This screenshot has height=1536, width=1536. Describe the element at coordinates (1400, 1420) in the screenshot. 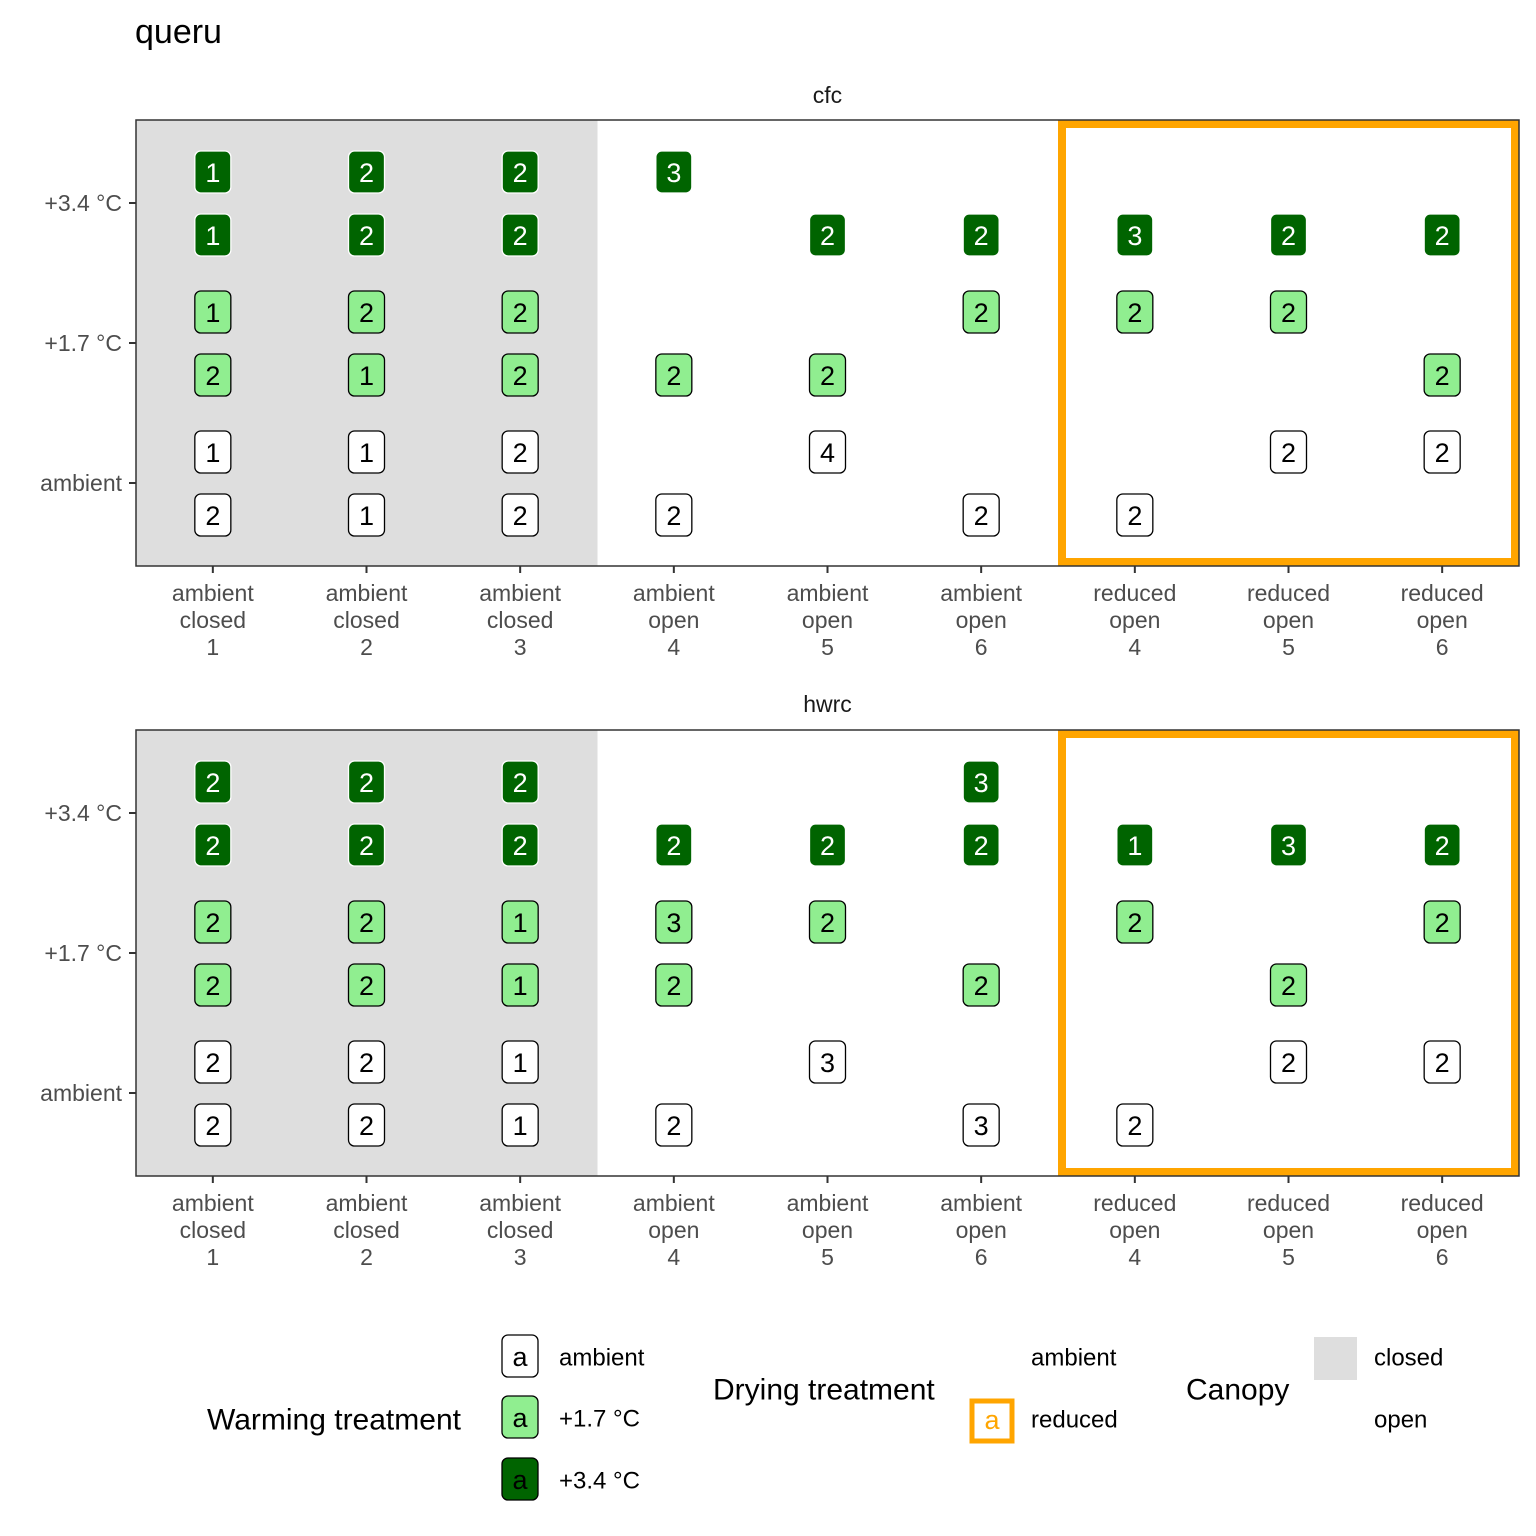

I see `legend-label: open` at that location.